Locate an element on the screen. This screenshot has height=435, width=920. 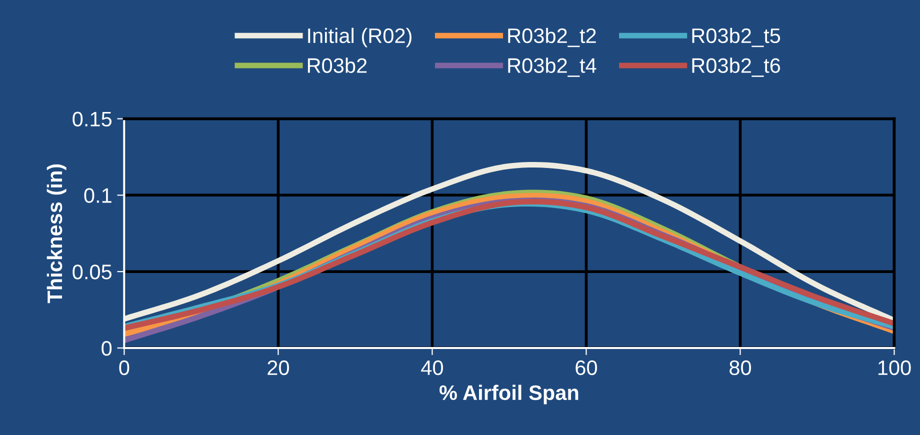
legend-label: R03b2 is located at coordinates (337, 65).